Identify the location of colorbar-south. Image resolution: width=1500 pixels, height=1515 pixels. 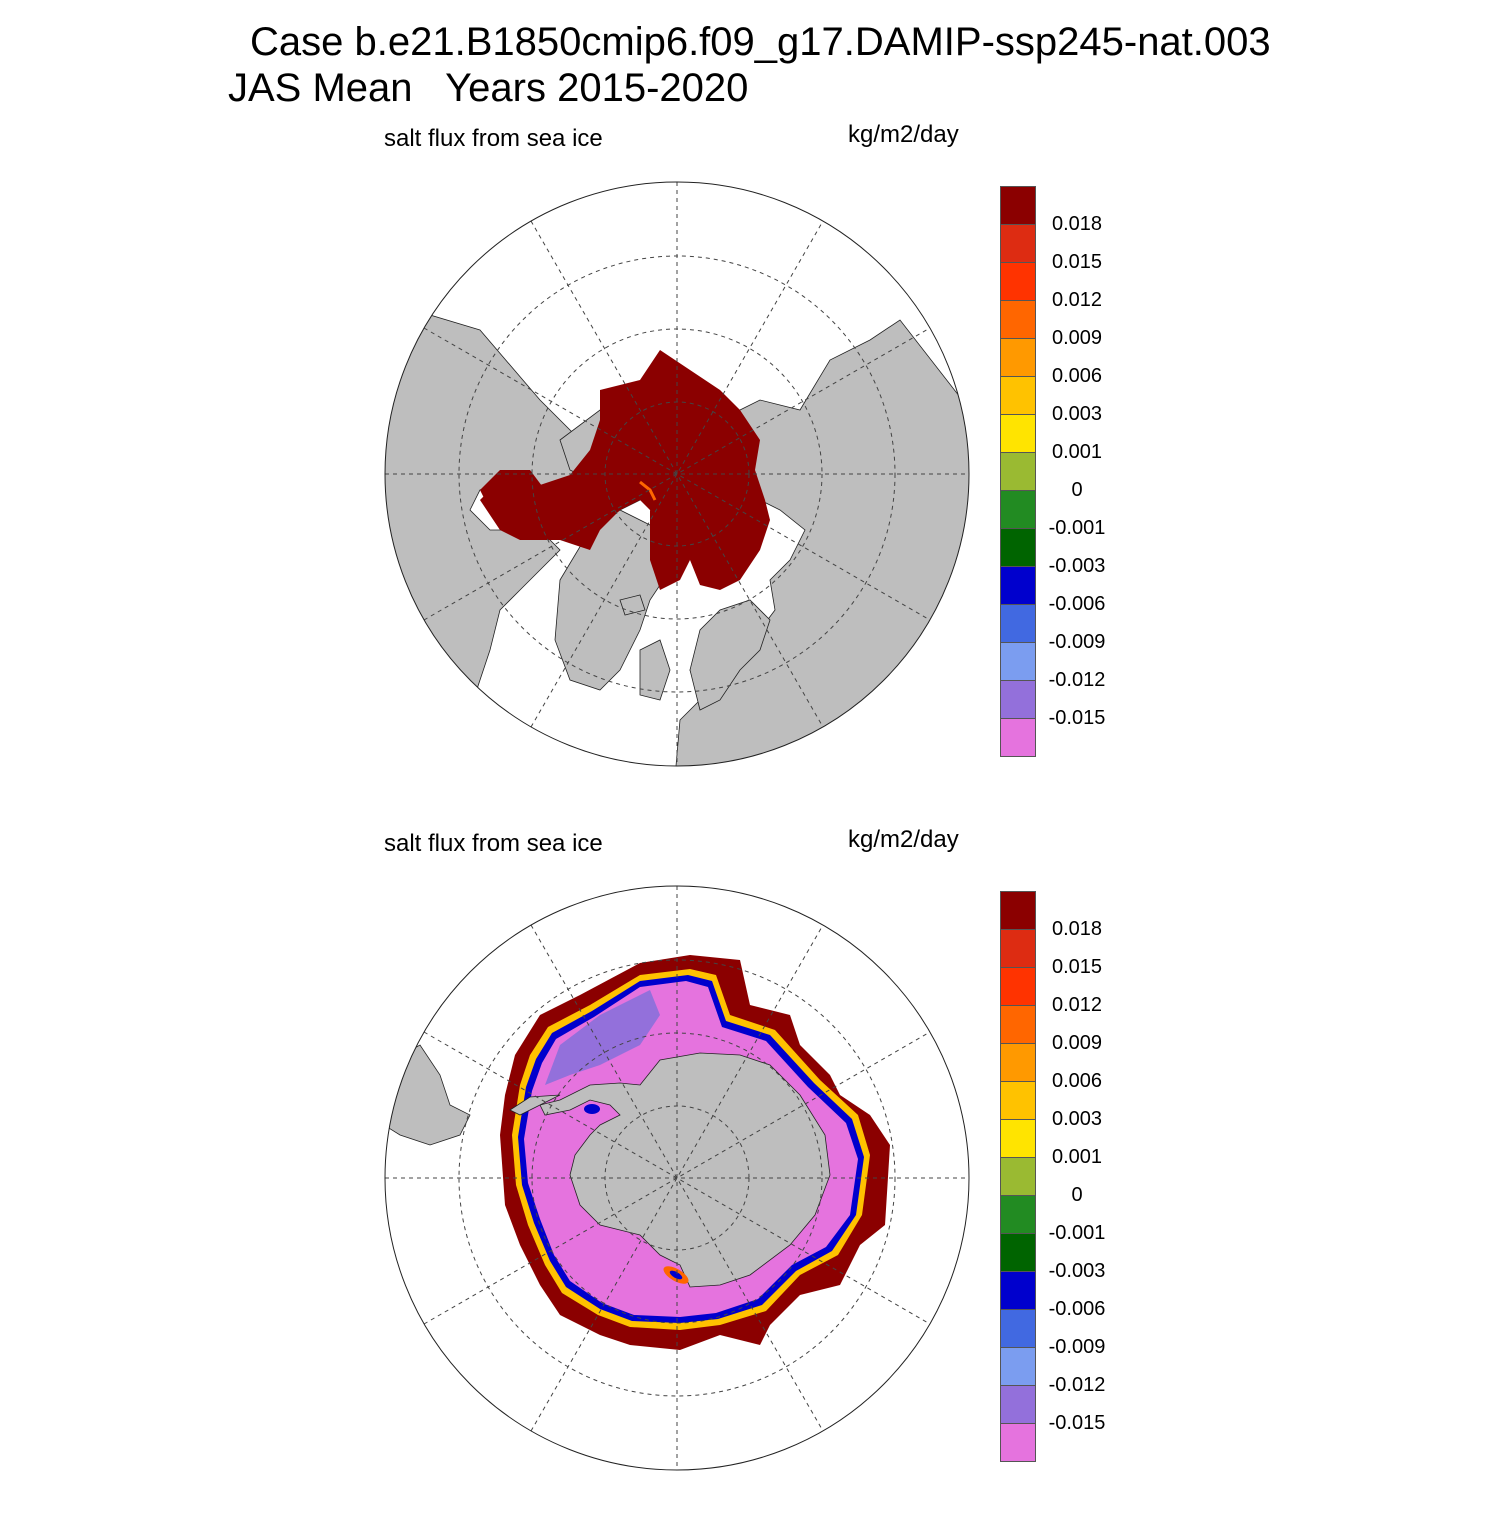
(1018, 1176).